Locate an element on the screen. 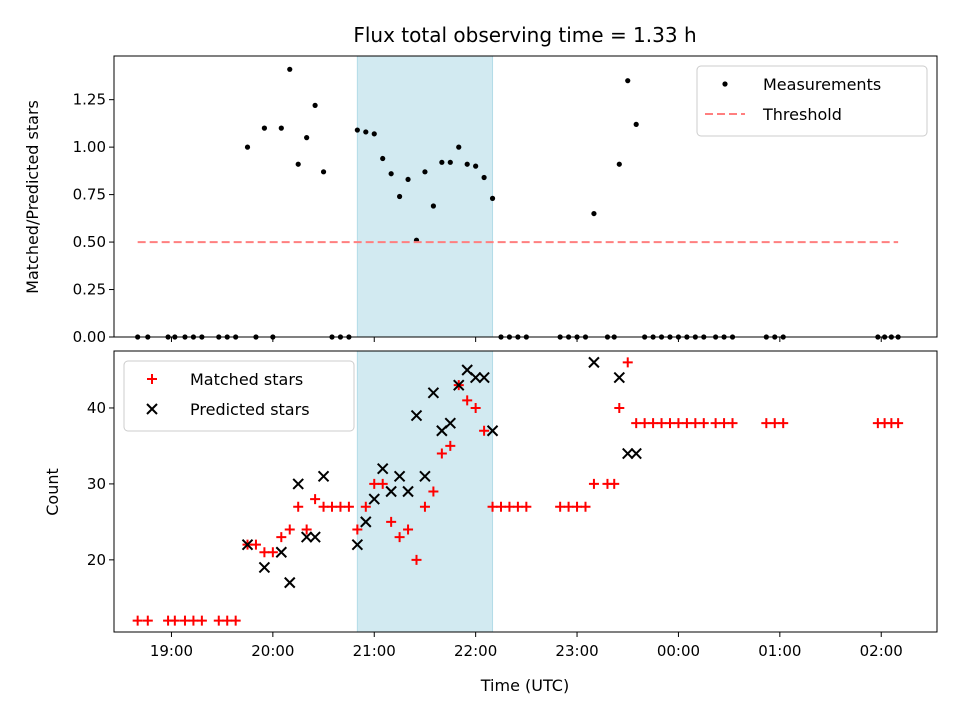  legend: Matched stars Predicted stars is located at coordinates (239, 396).